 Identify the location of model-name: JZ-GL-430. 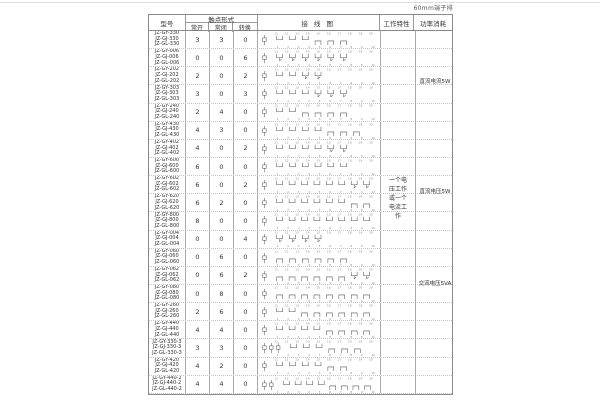
(167, 135).